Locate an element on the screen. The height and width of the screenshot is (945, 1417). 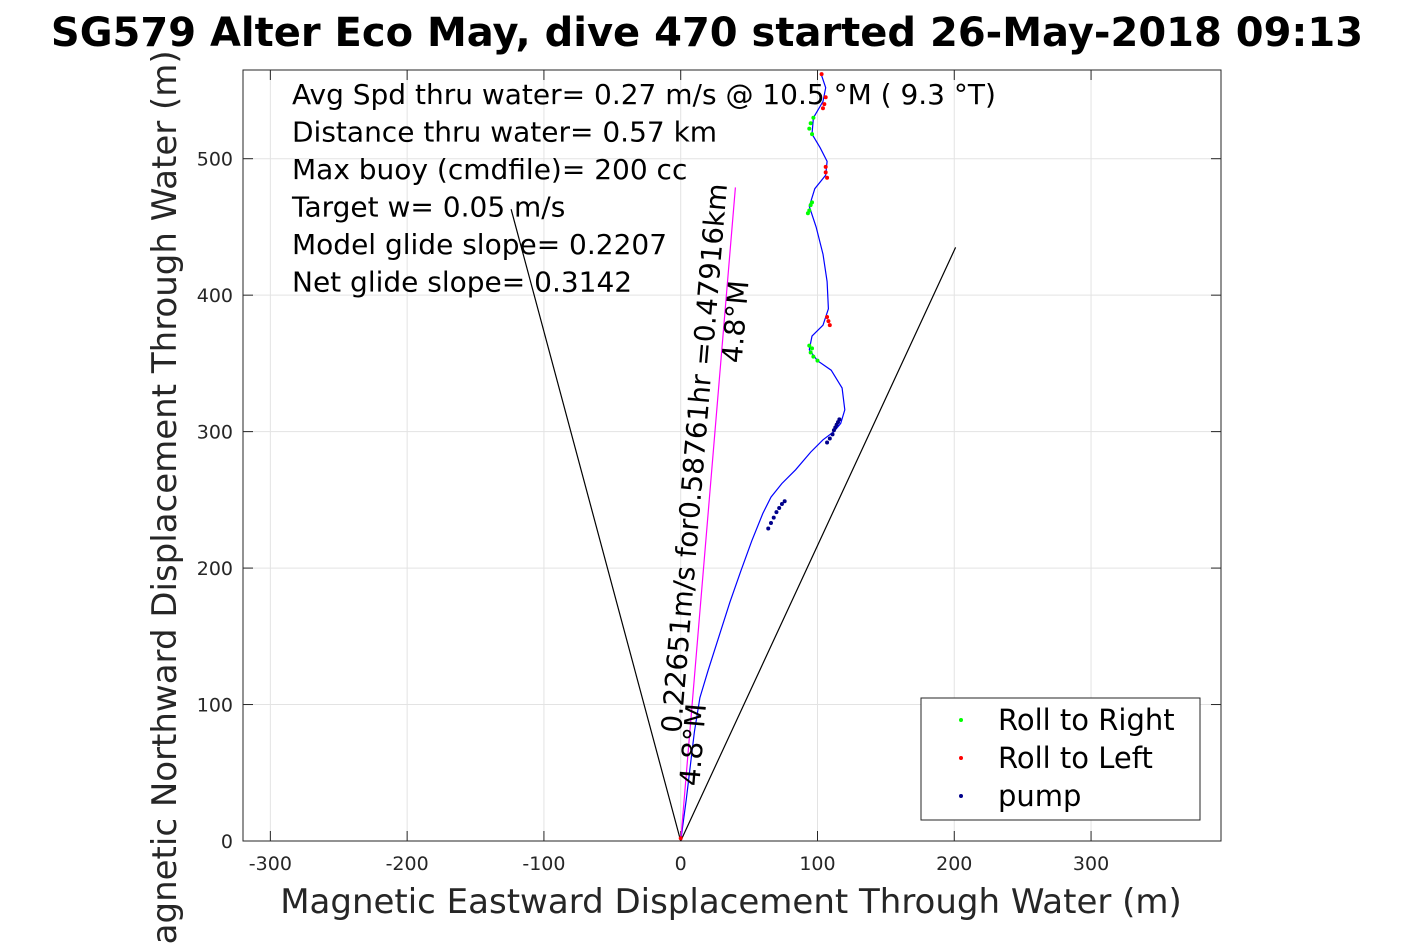
x-tick-label: -100 is located at coordinates (543, 864).